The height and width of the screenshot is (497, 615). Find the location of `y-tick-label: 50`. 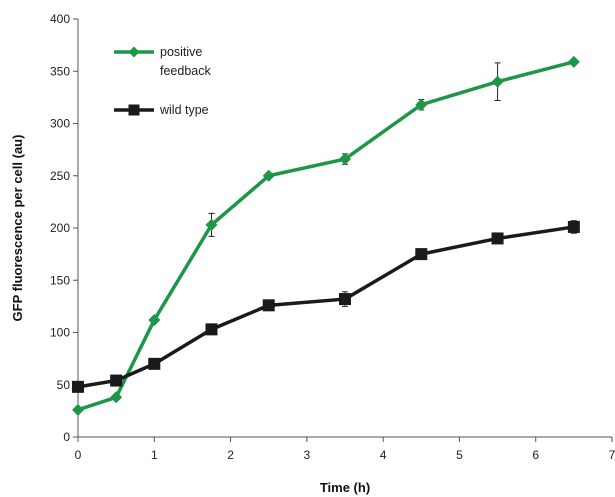

y-tick-label: 50 is located at coordinates (64, 385).